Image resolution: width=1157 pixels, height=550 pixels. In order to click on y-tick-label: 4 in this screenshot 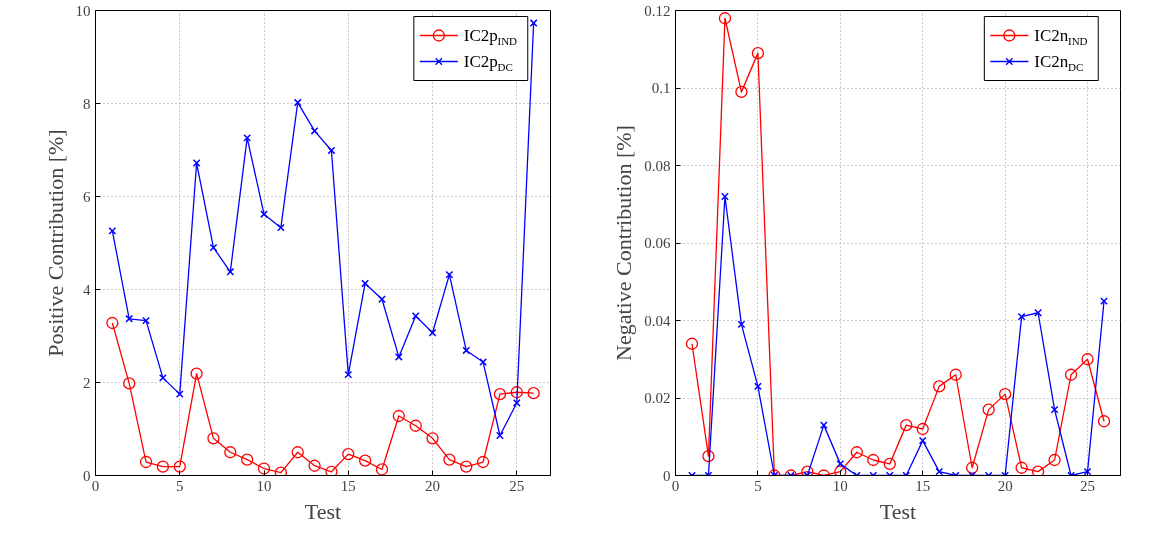, I will do `click(87, 289)`.